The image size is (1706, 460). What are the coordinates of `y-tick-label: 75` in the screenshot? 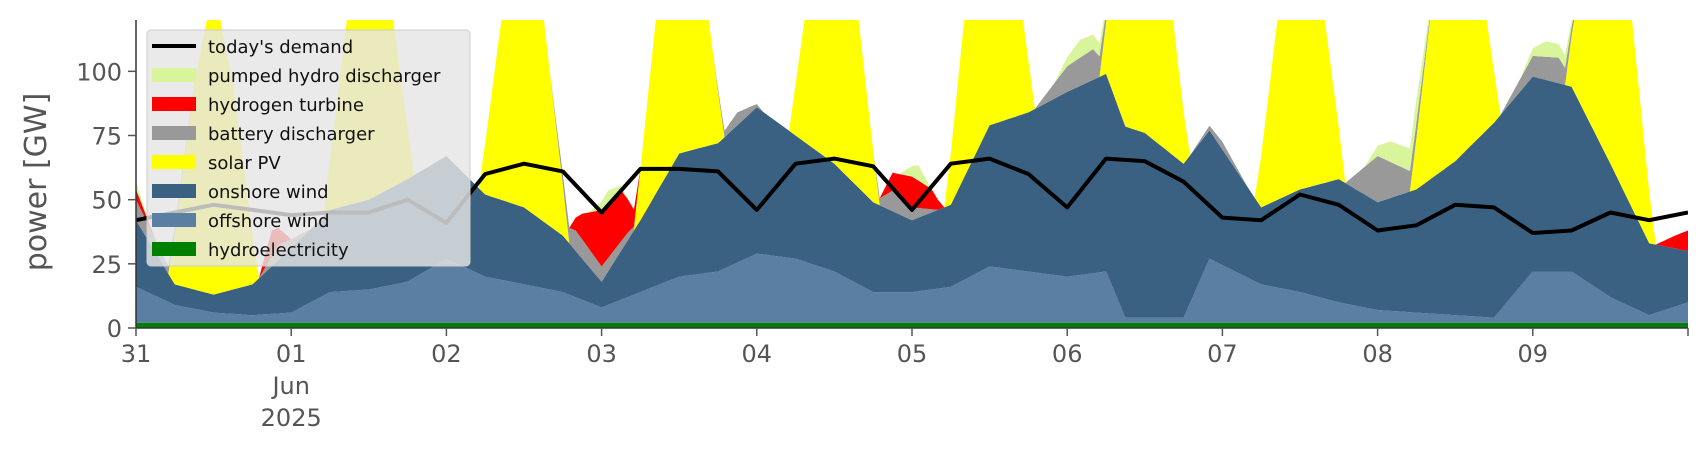 It's located at (106, 137).